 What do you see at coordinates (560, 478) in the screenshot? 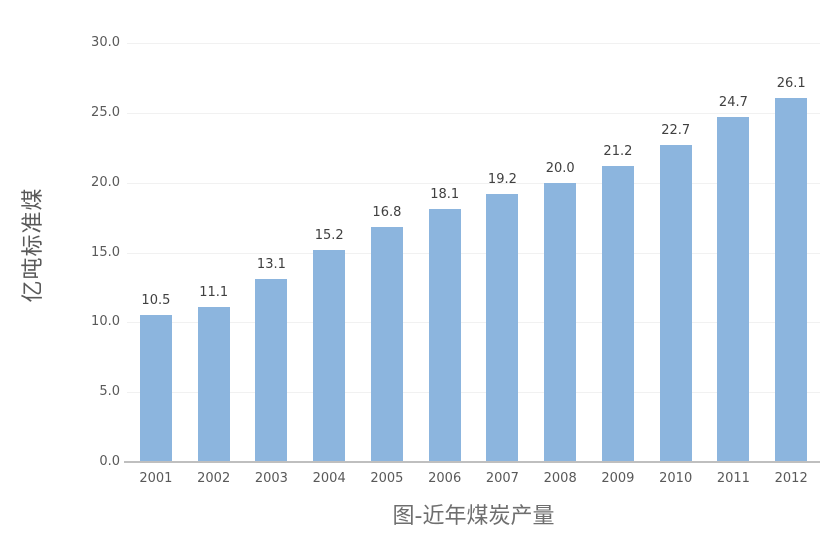
I see `x-axis-tick-label: 2008` at bounding box center [560, 478].